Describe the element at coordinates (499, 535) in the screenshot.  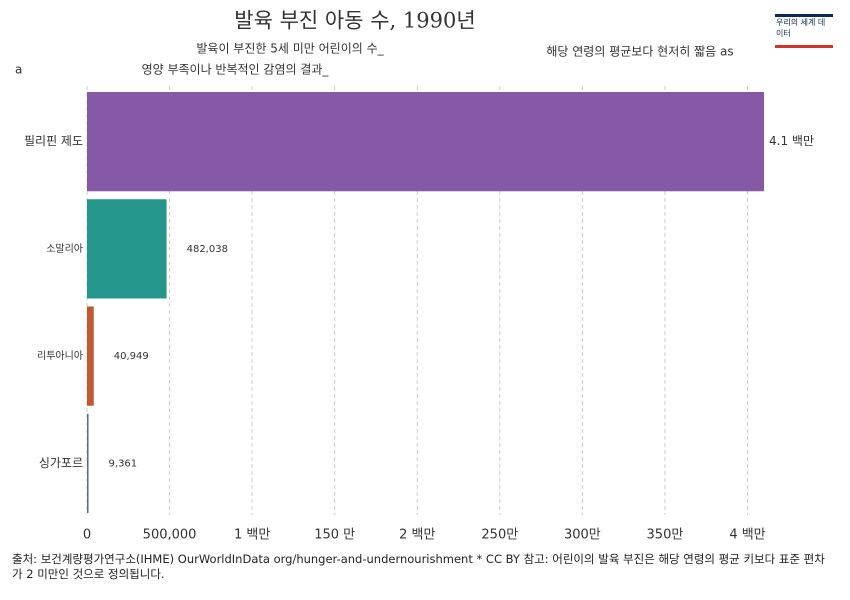
I see `x-tick-label: 250만` at that location.